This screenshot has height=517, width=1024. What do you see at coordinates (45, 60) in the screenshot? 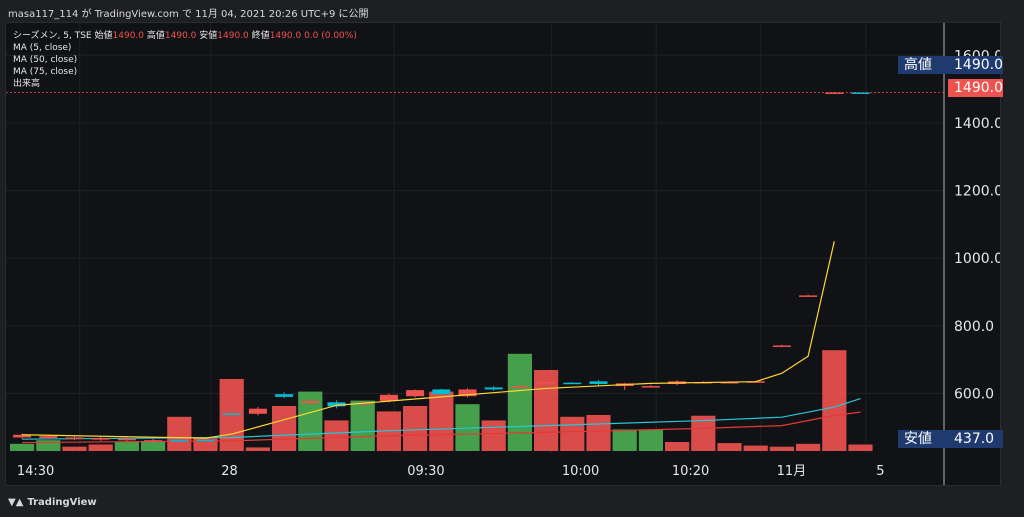
I see `indicator-ma50: MA (50, close)` at bounding box center [45, 60].